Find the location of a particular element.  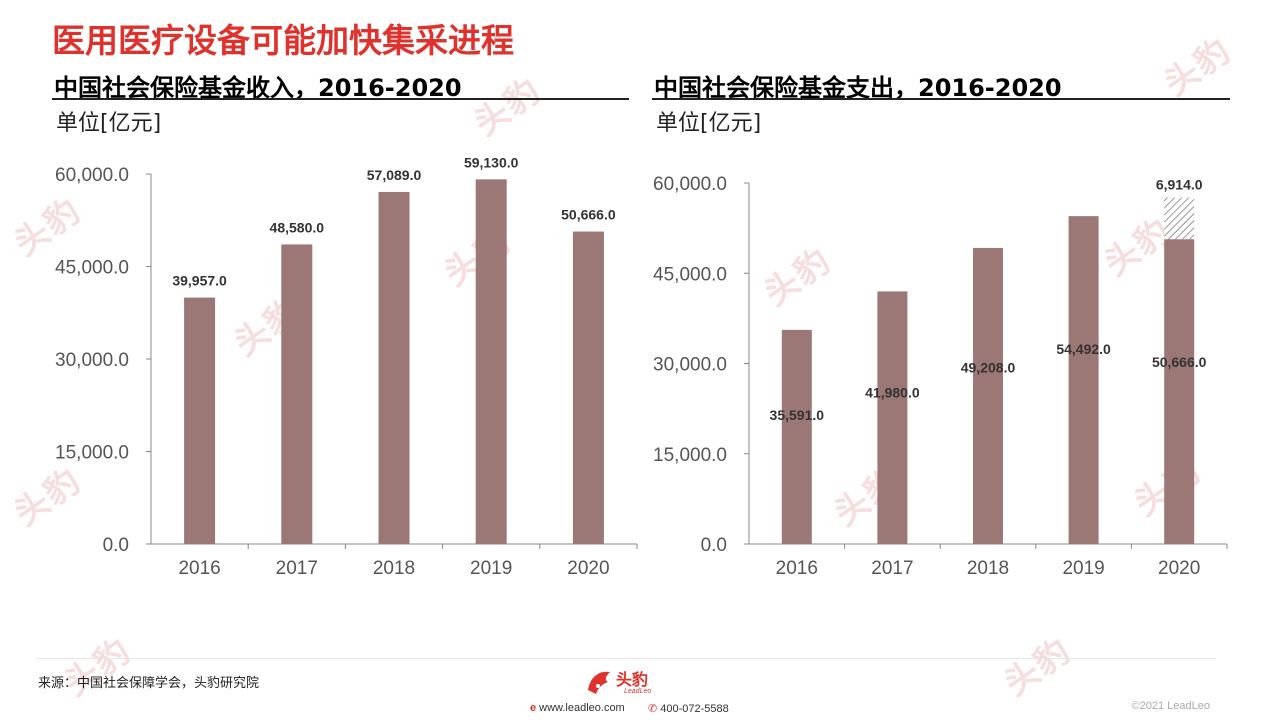

phone-icon: ✆ is located at coordinates (653, 709).